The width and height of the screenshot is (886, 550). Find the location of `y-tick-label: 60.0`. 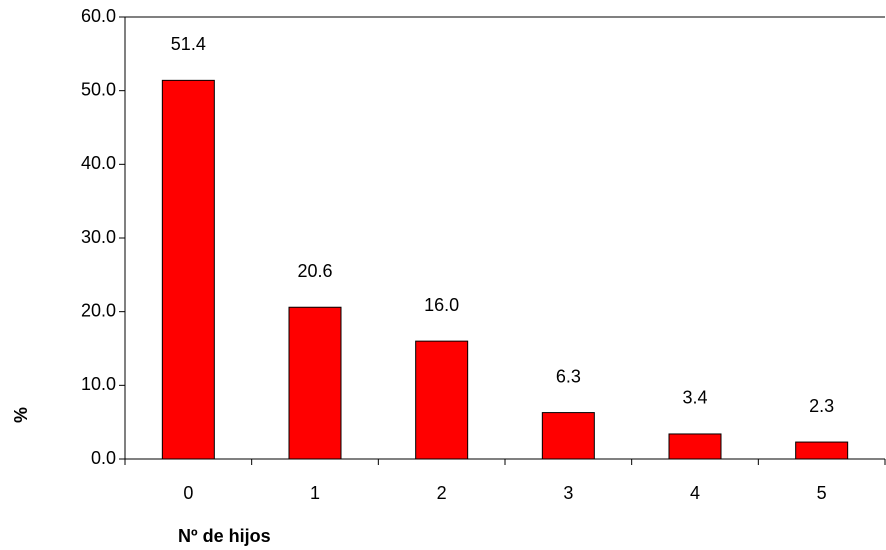

y-tick-label: 60.0 is located at coordinates (98, 16).